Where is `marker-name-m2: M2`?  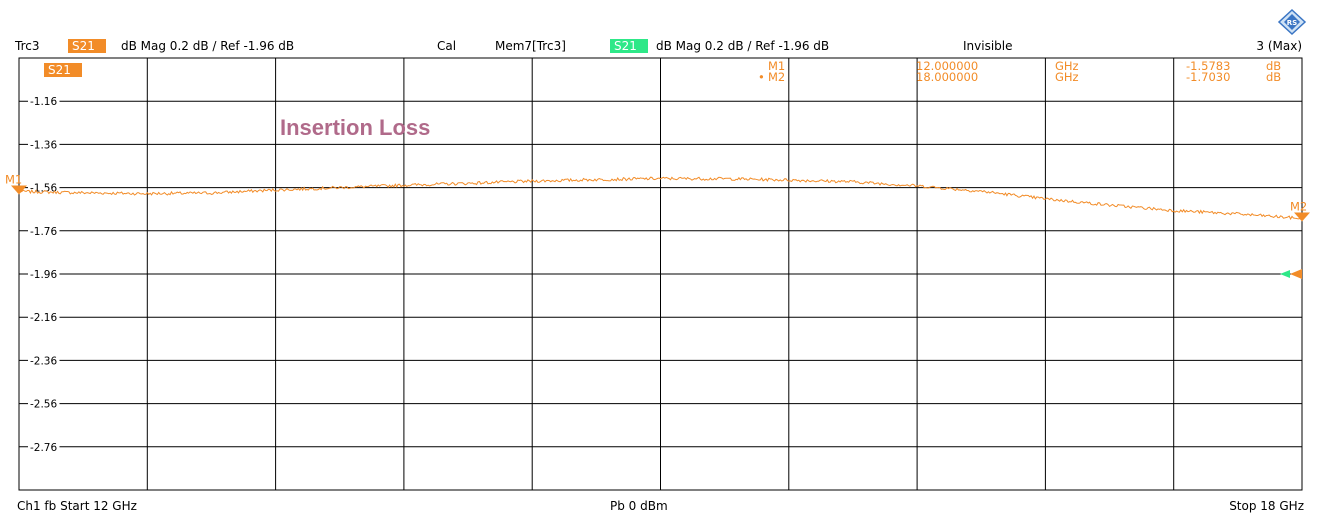
marker-name-m2: M2 is located at coordinates (776, 77).